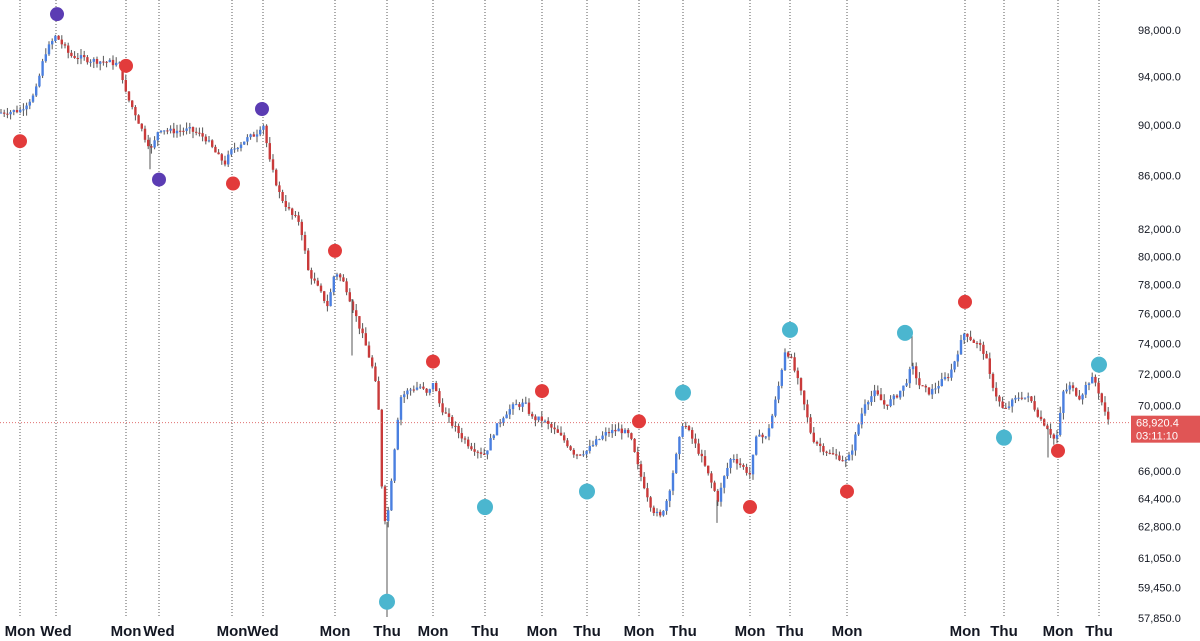 This screenshot has height=641, width=1200. What do you see at coordinates (1159, 177) in the screenshot?
I see `y-tick-label: 86,000.0` at bounding box center [1159, 177].